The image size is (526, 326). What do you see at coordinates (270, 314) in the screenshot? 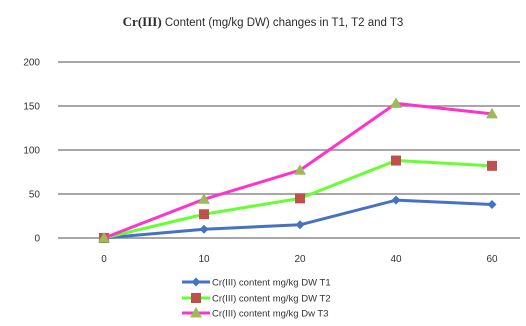
I see `legend-label: Cr(III) content mg/kg Dw T3` at bounding box center [270, 314].